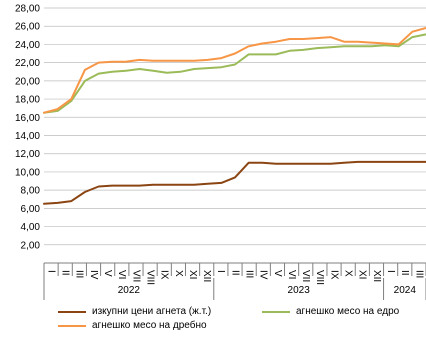  I want to click on x-tick-label-7: VIII, so click(149, 277).